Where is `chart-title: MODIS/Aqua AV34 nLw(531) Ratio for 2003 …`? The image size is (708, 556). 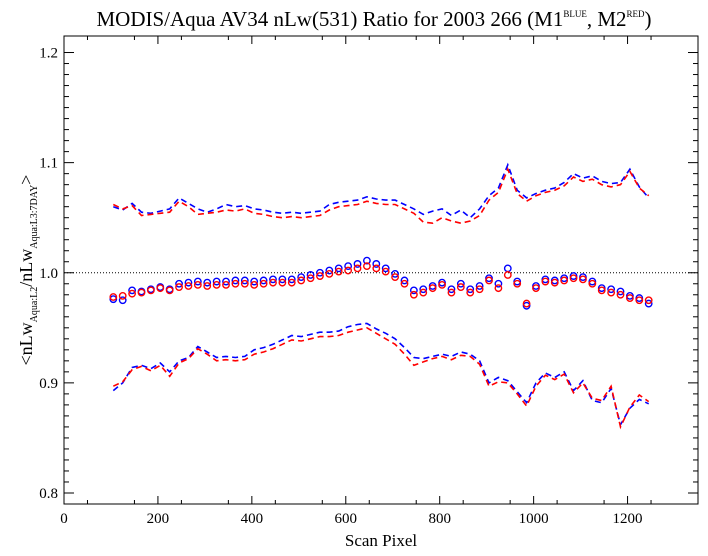 chart-title: MODIS/Aqua AV34 nLw(531) Ratio for 2003 … is located at coordinates (373, 19).